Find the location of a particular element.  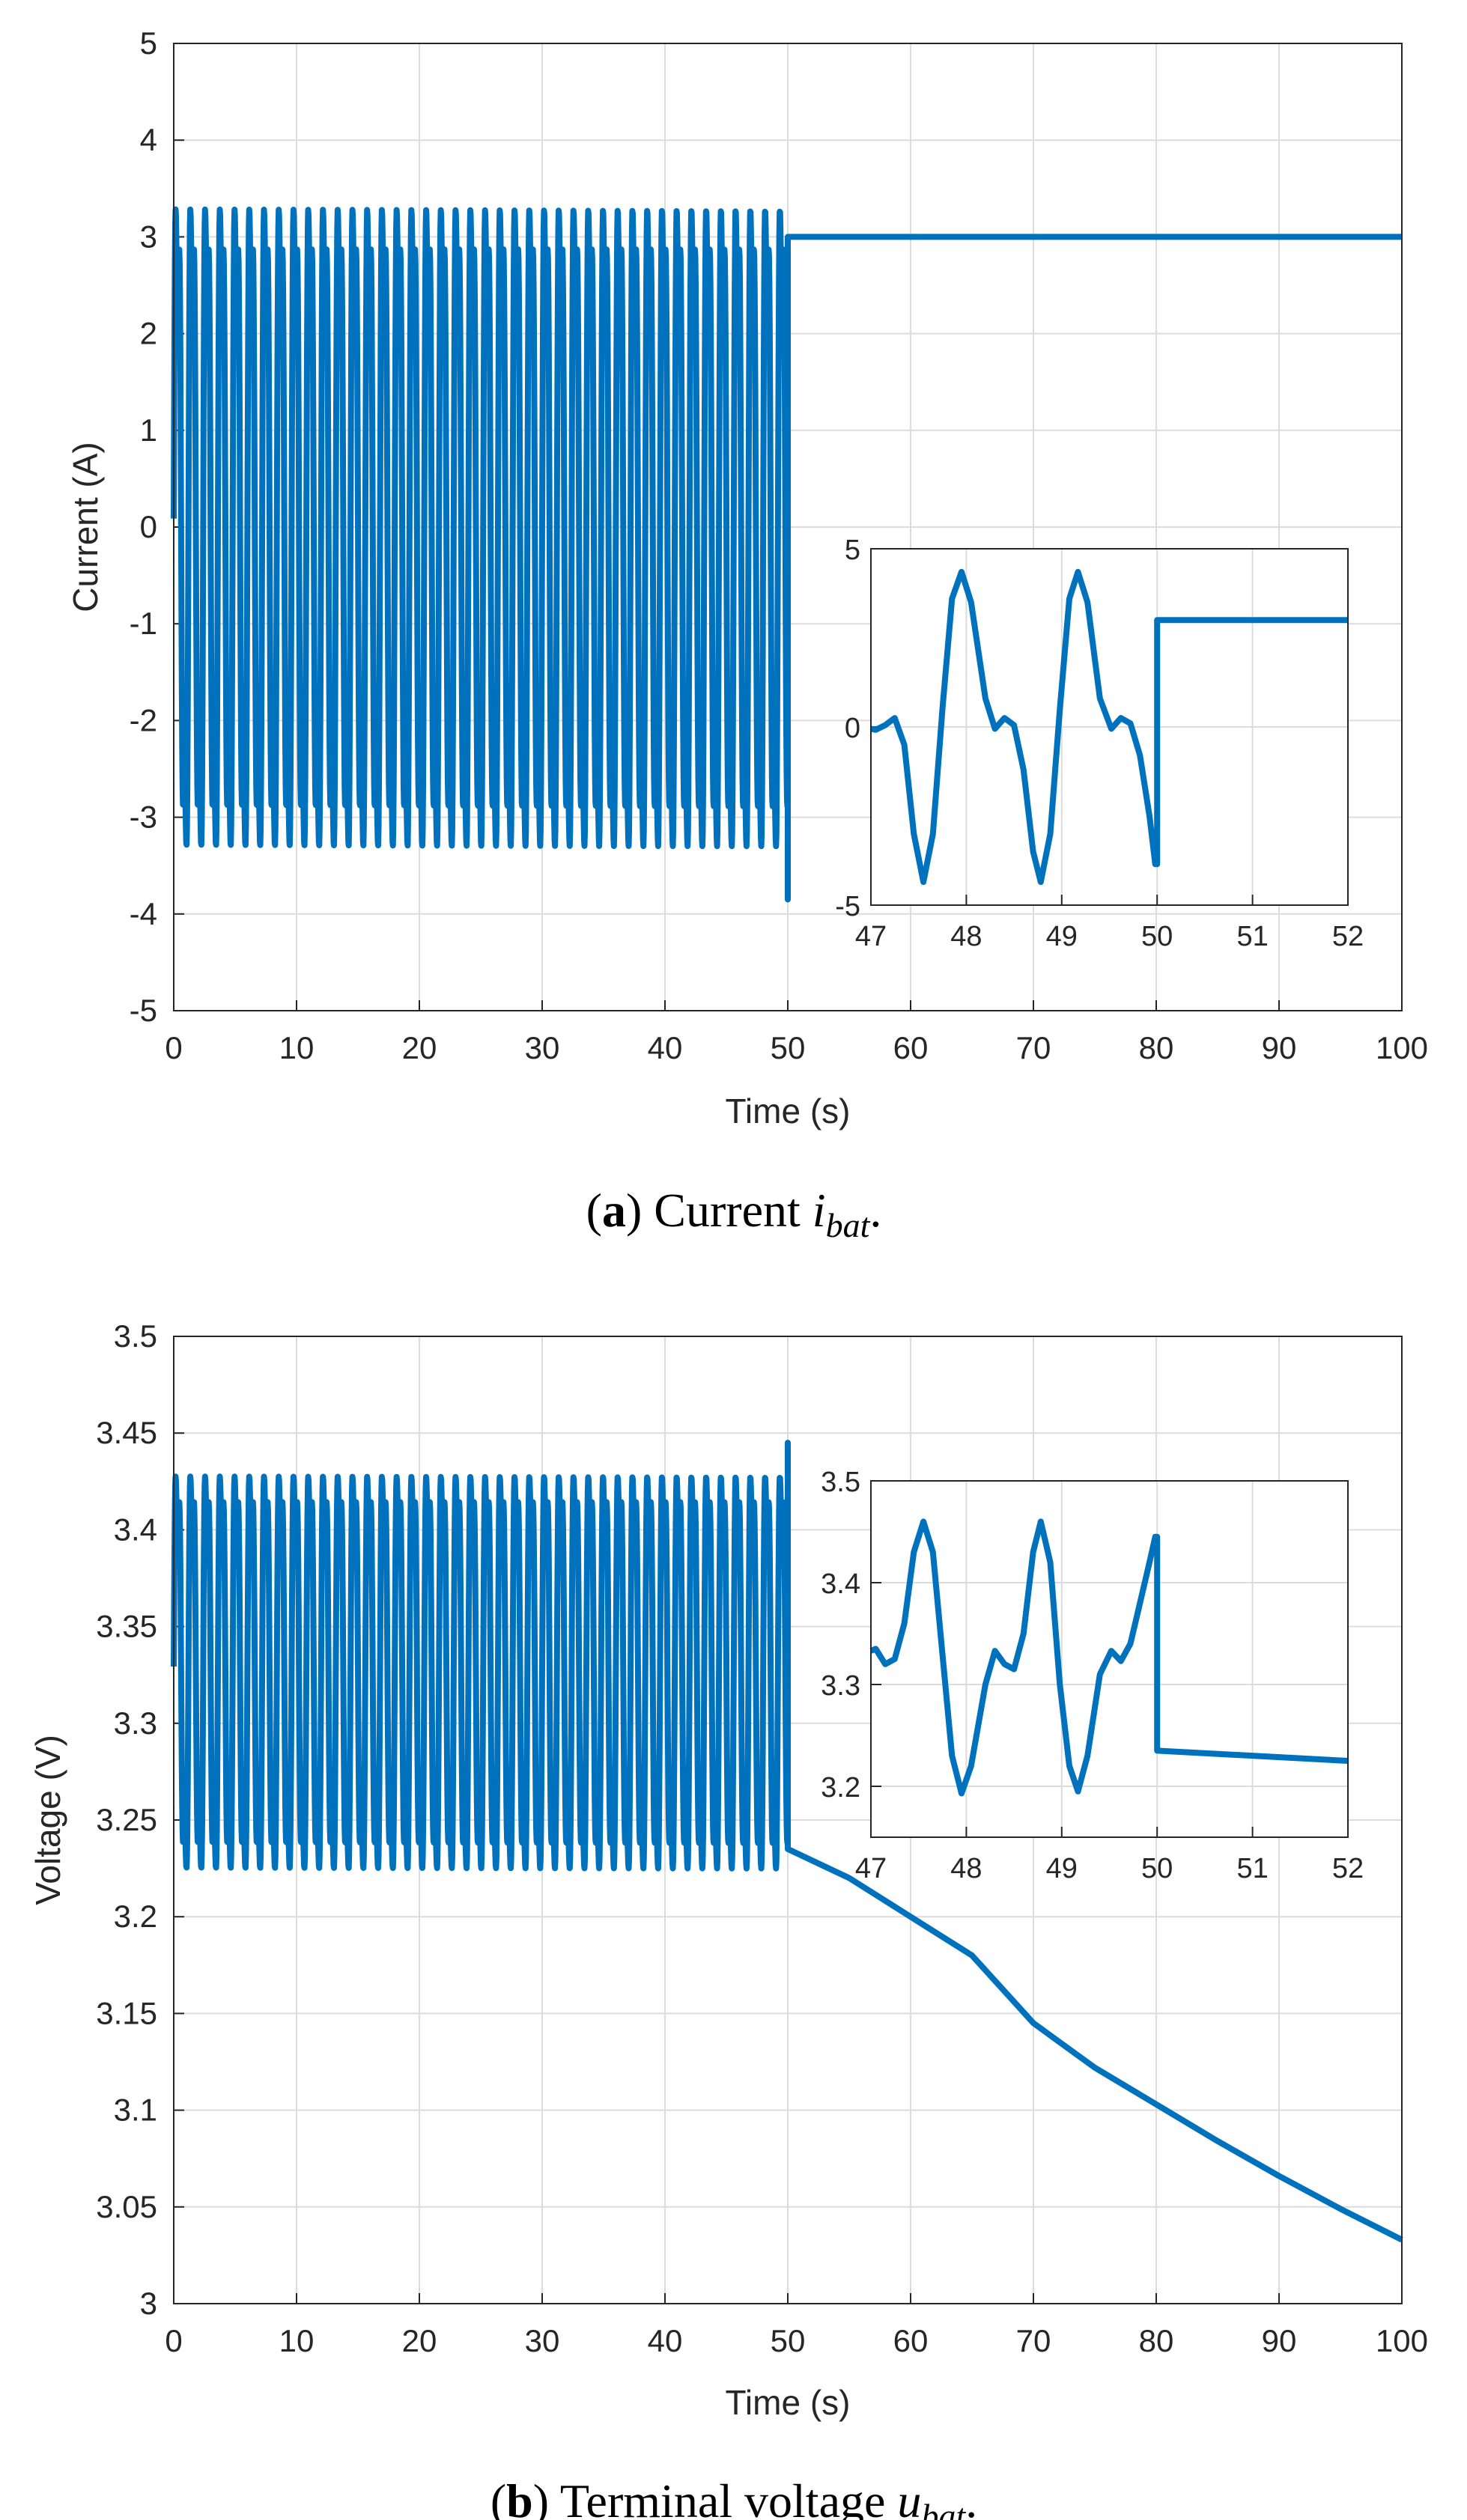

current-x-axis-label: Time (s) is located at coordinates (788, 1111).